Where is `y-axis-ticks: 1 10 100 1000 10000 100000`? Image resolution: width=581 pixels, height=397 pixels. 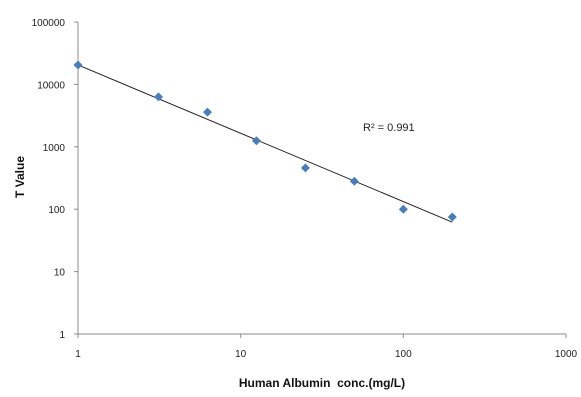 y-axis-ticks: 1 10 100 1000 10000 100000 is located at coordinates (55, 179).